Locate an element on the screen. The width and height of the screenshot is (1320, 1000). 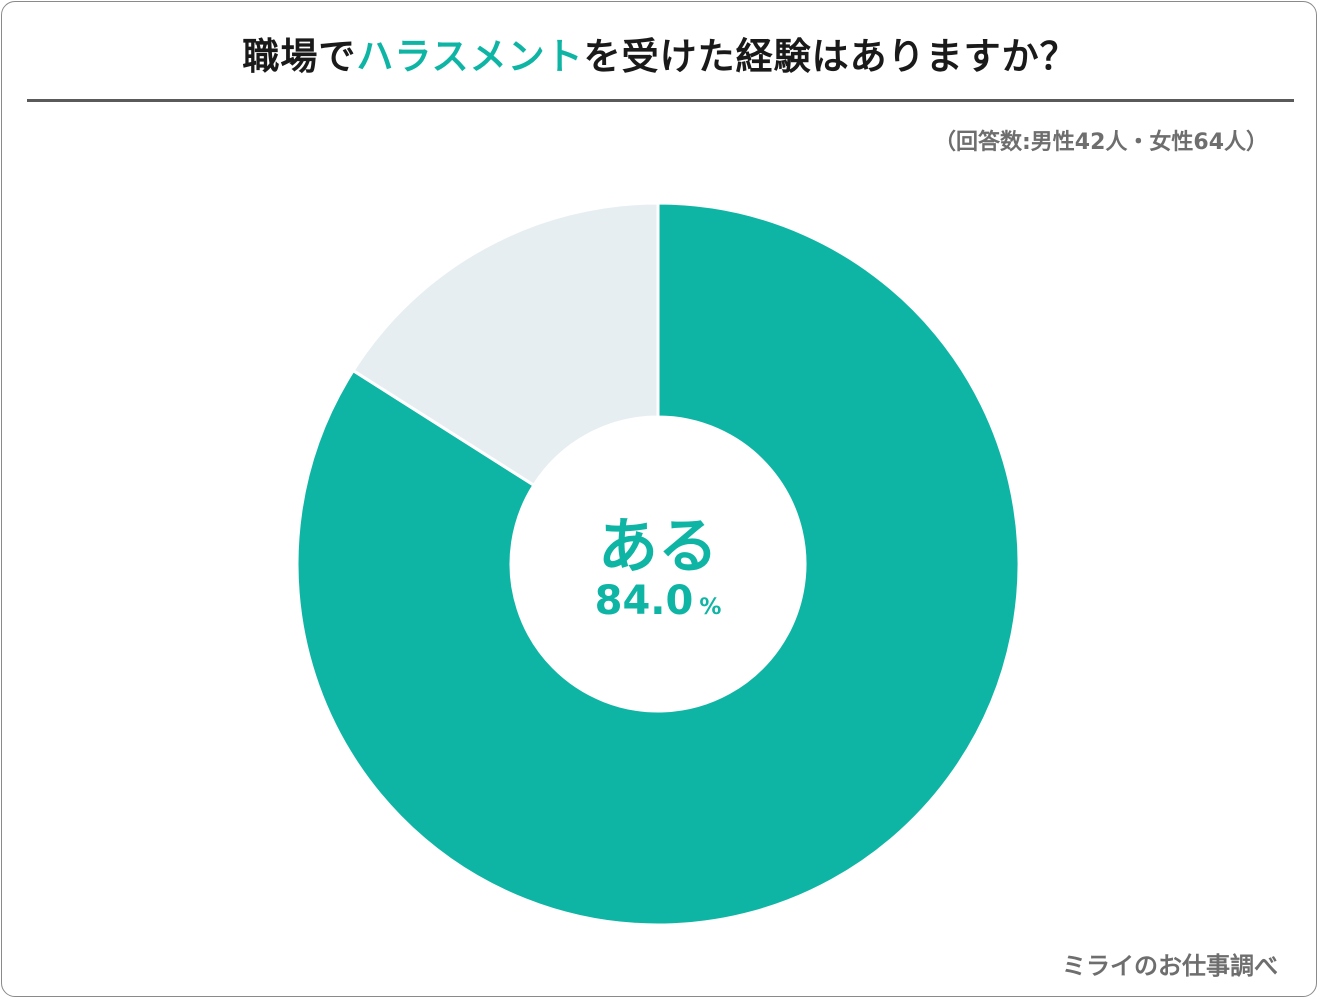
title-prefix: 職場で is located at coordinates (299, 56).